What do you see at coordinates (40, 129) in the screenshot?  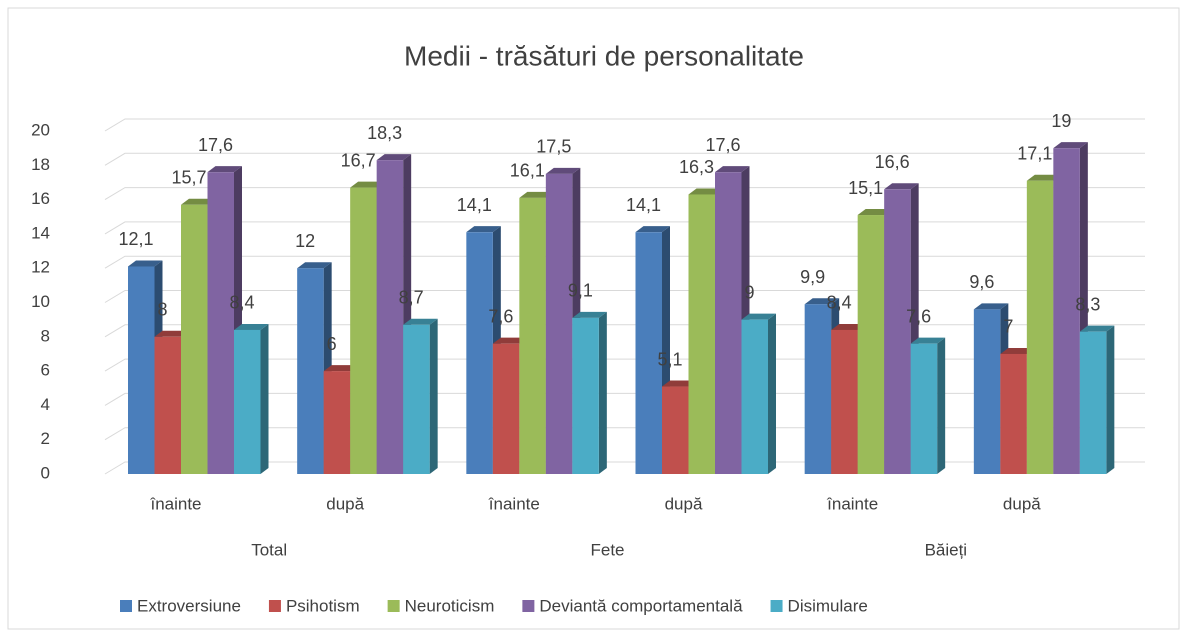 I see `y-tick-label: 20` at bounding box center [40, 129].